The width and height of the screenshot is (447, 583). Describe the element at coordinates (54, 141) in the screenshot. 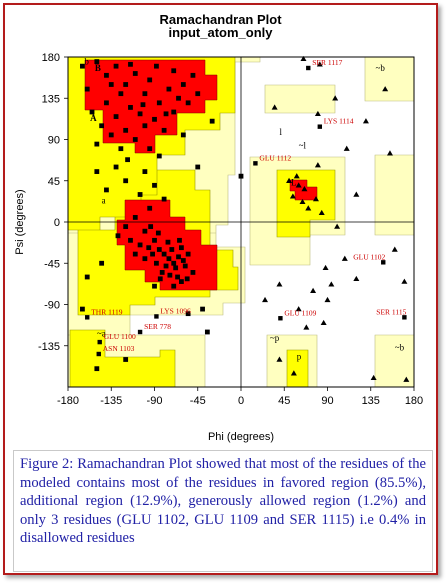

I see `y-tick-label: 90` at that location.